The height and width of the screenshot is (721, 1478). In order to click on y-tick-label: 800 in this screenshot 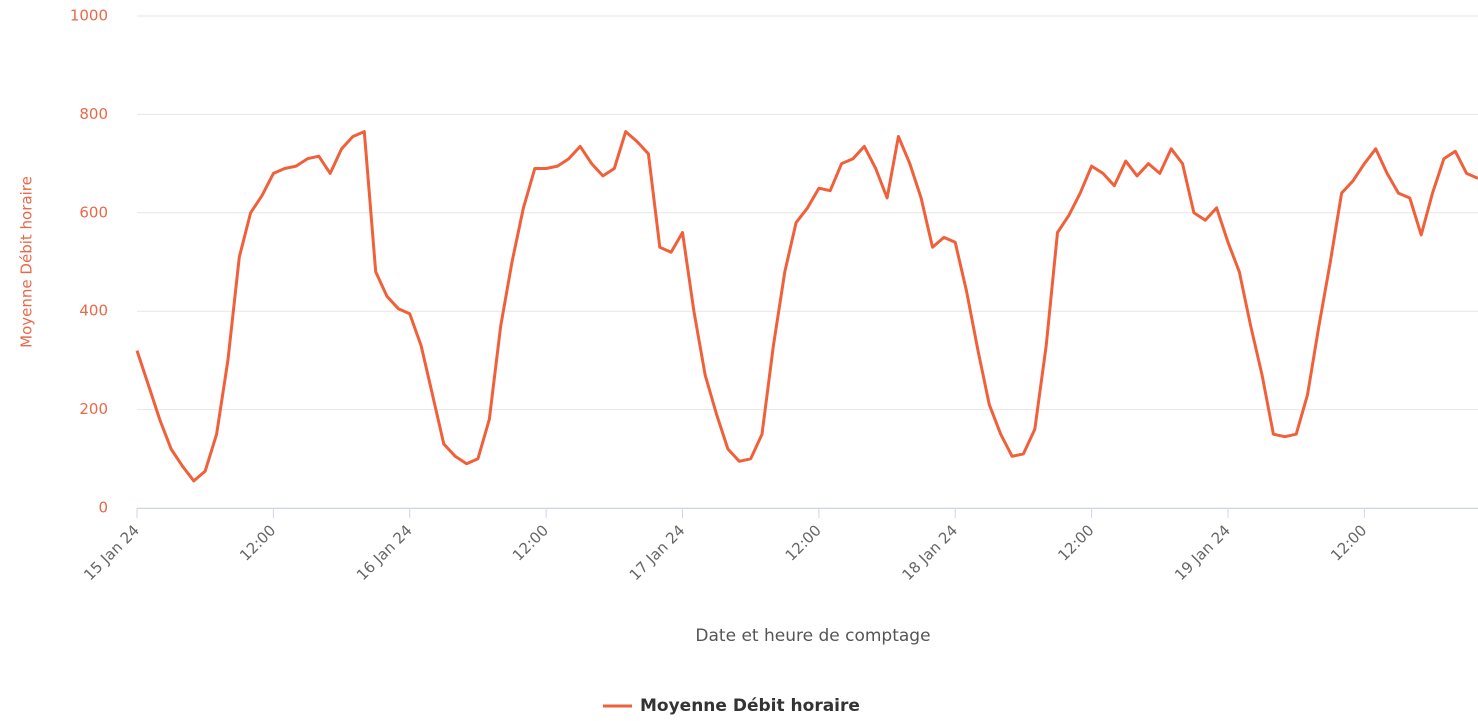, I will do `click(93, 114)`.